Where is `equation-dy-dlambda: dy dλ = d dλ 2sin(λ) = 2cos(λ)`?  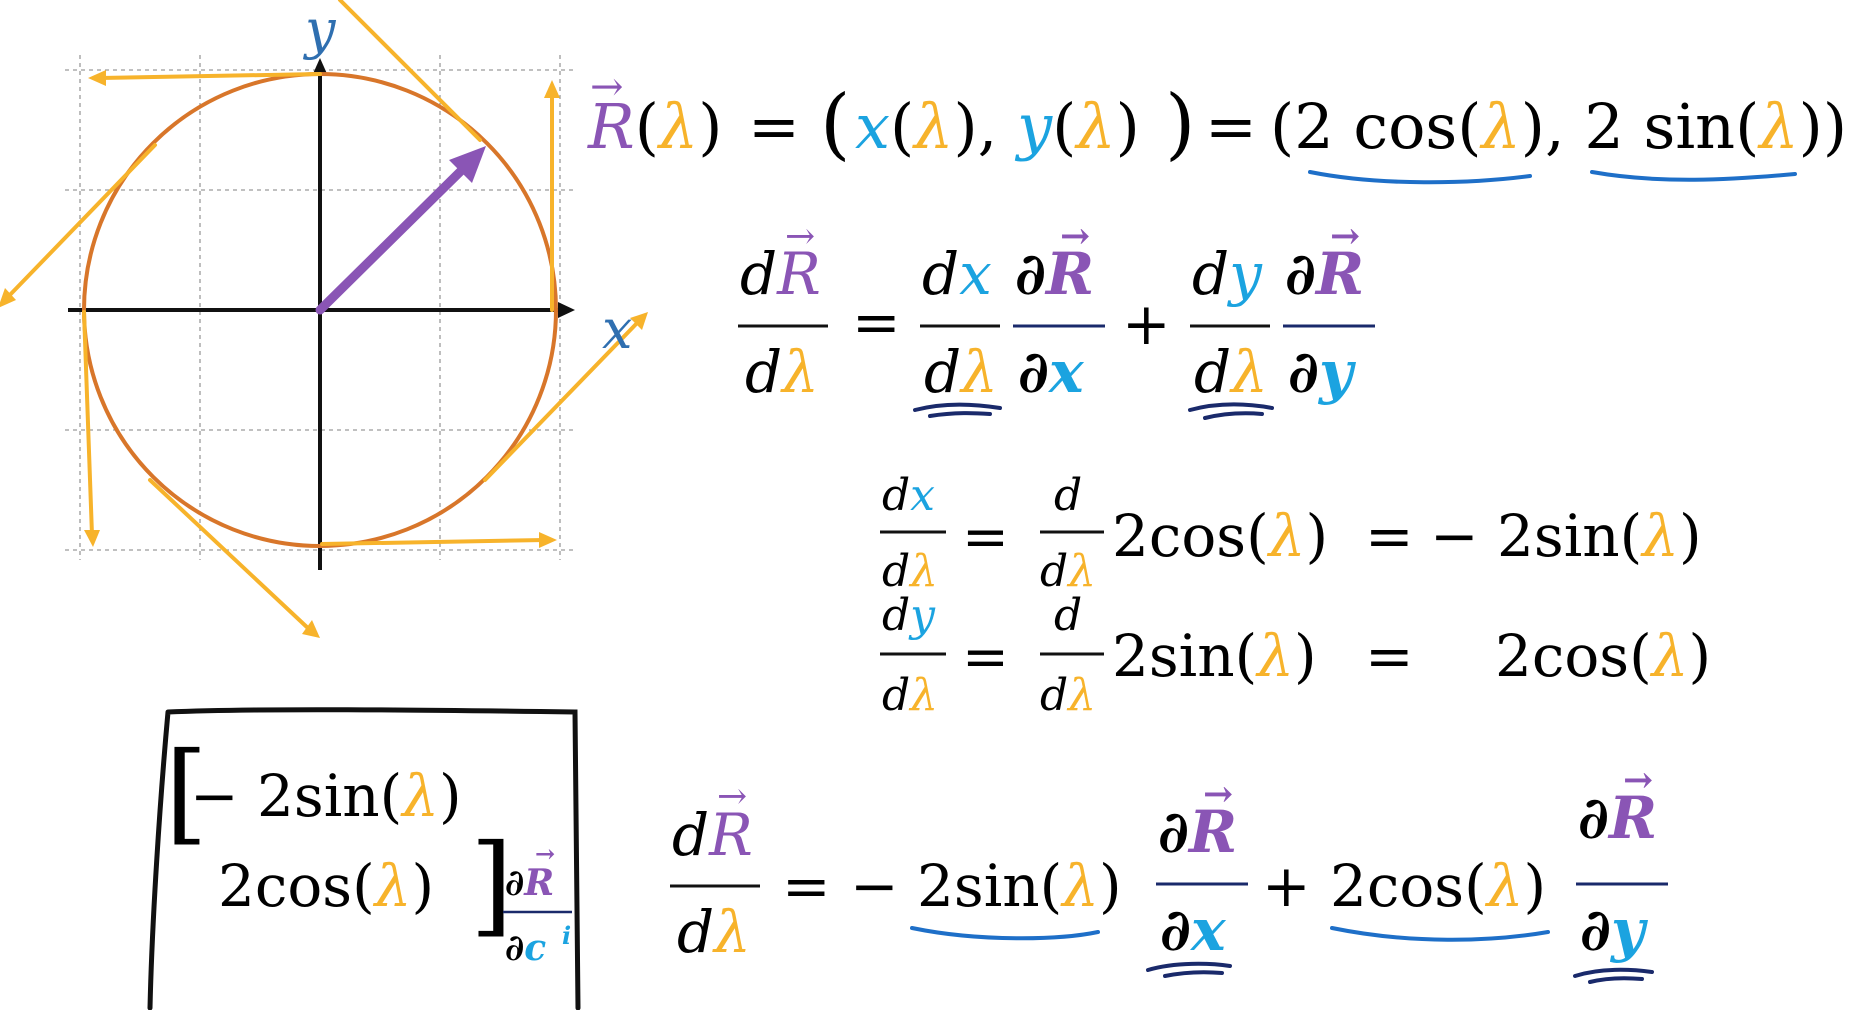 equation-dy-dlambda: dy dλ = d dλ 2sin(λ) = 2cos(λ) is located at coordinates (1295, 655).